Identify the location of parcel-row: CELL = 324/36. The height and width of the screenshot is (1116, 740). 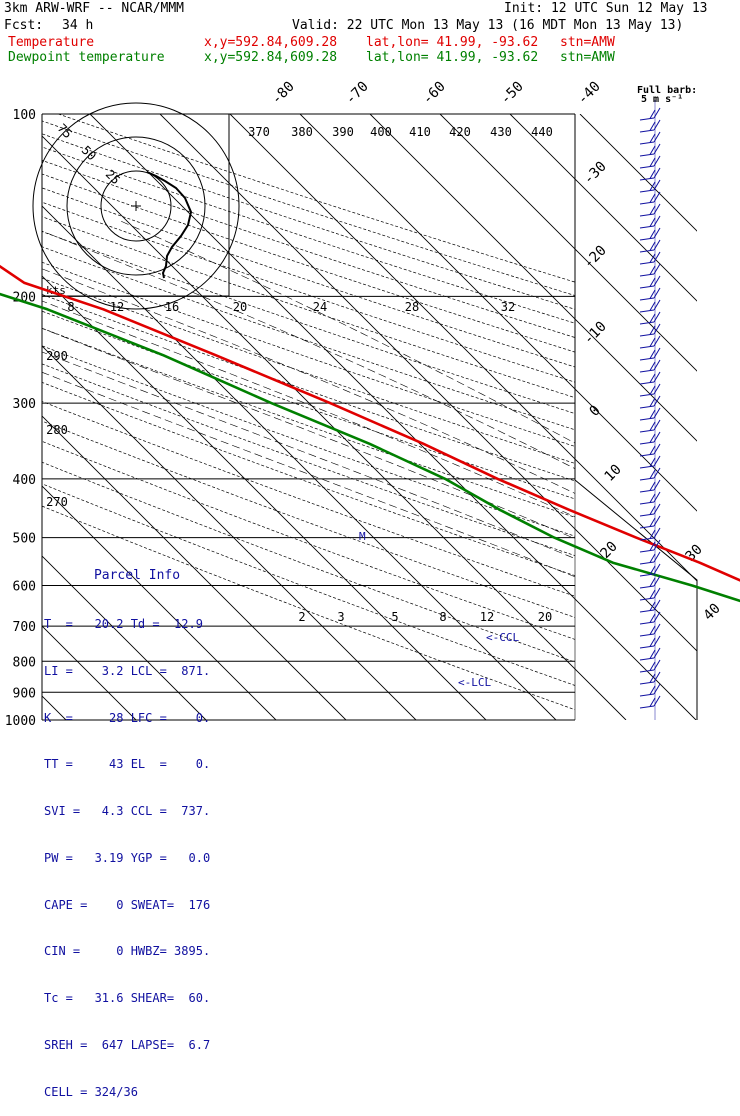
(91, 1091).